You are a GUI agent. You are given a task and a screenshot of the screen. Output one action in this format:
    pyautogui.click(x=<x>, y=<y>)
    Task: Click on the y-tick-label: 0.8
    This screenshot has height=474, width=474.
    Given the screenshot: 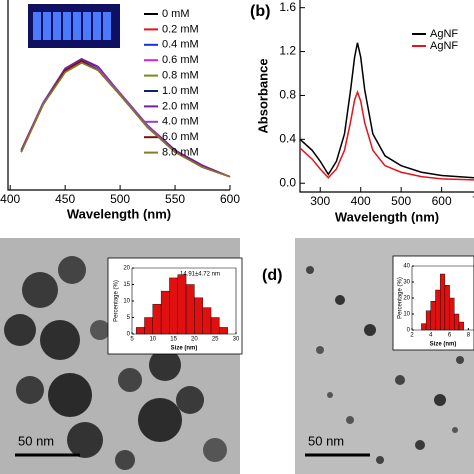 What is the action you would take?
    pyautogui.click(x=287, y=95)
    